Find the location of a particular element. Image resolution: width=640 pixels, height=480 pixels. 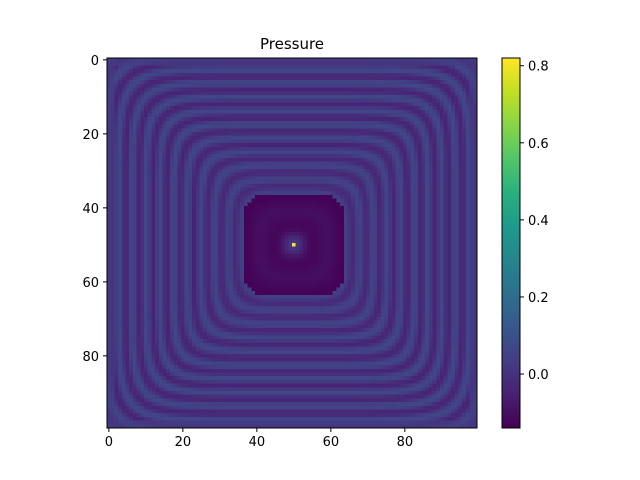

x-tick-label: 20 is located at coordinates (183, 442).